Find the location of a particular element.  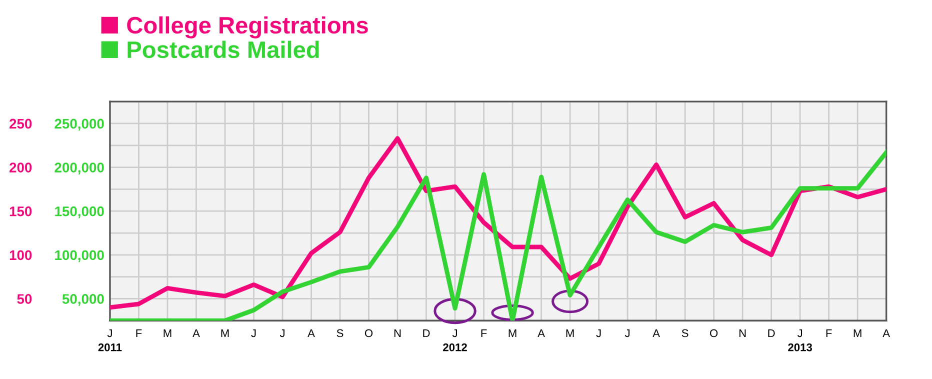

x2-tick-label: 2013 is located at coordinates (800, 347).